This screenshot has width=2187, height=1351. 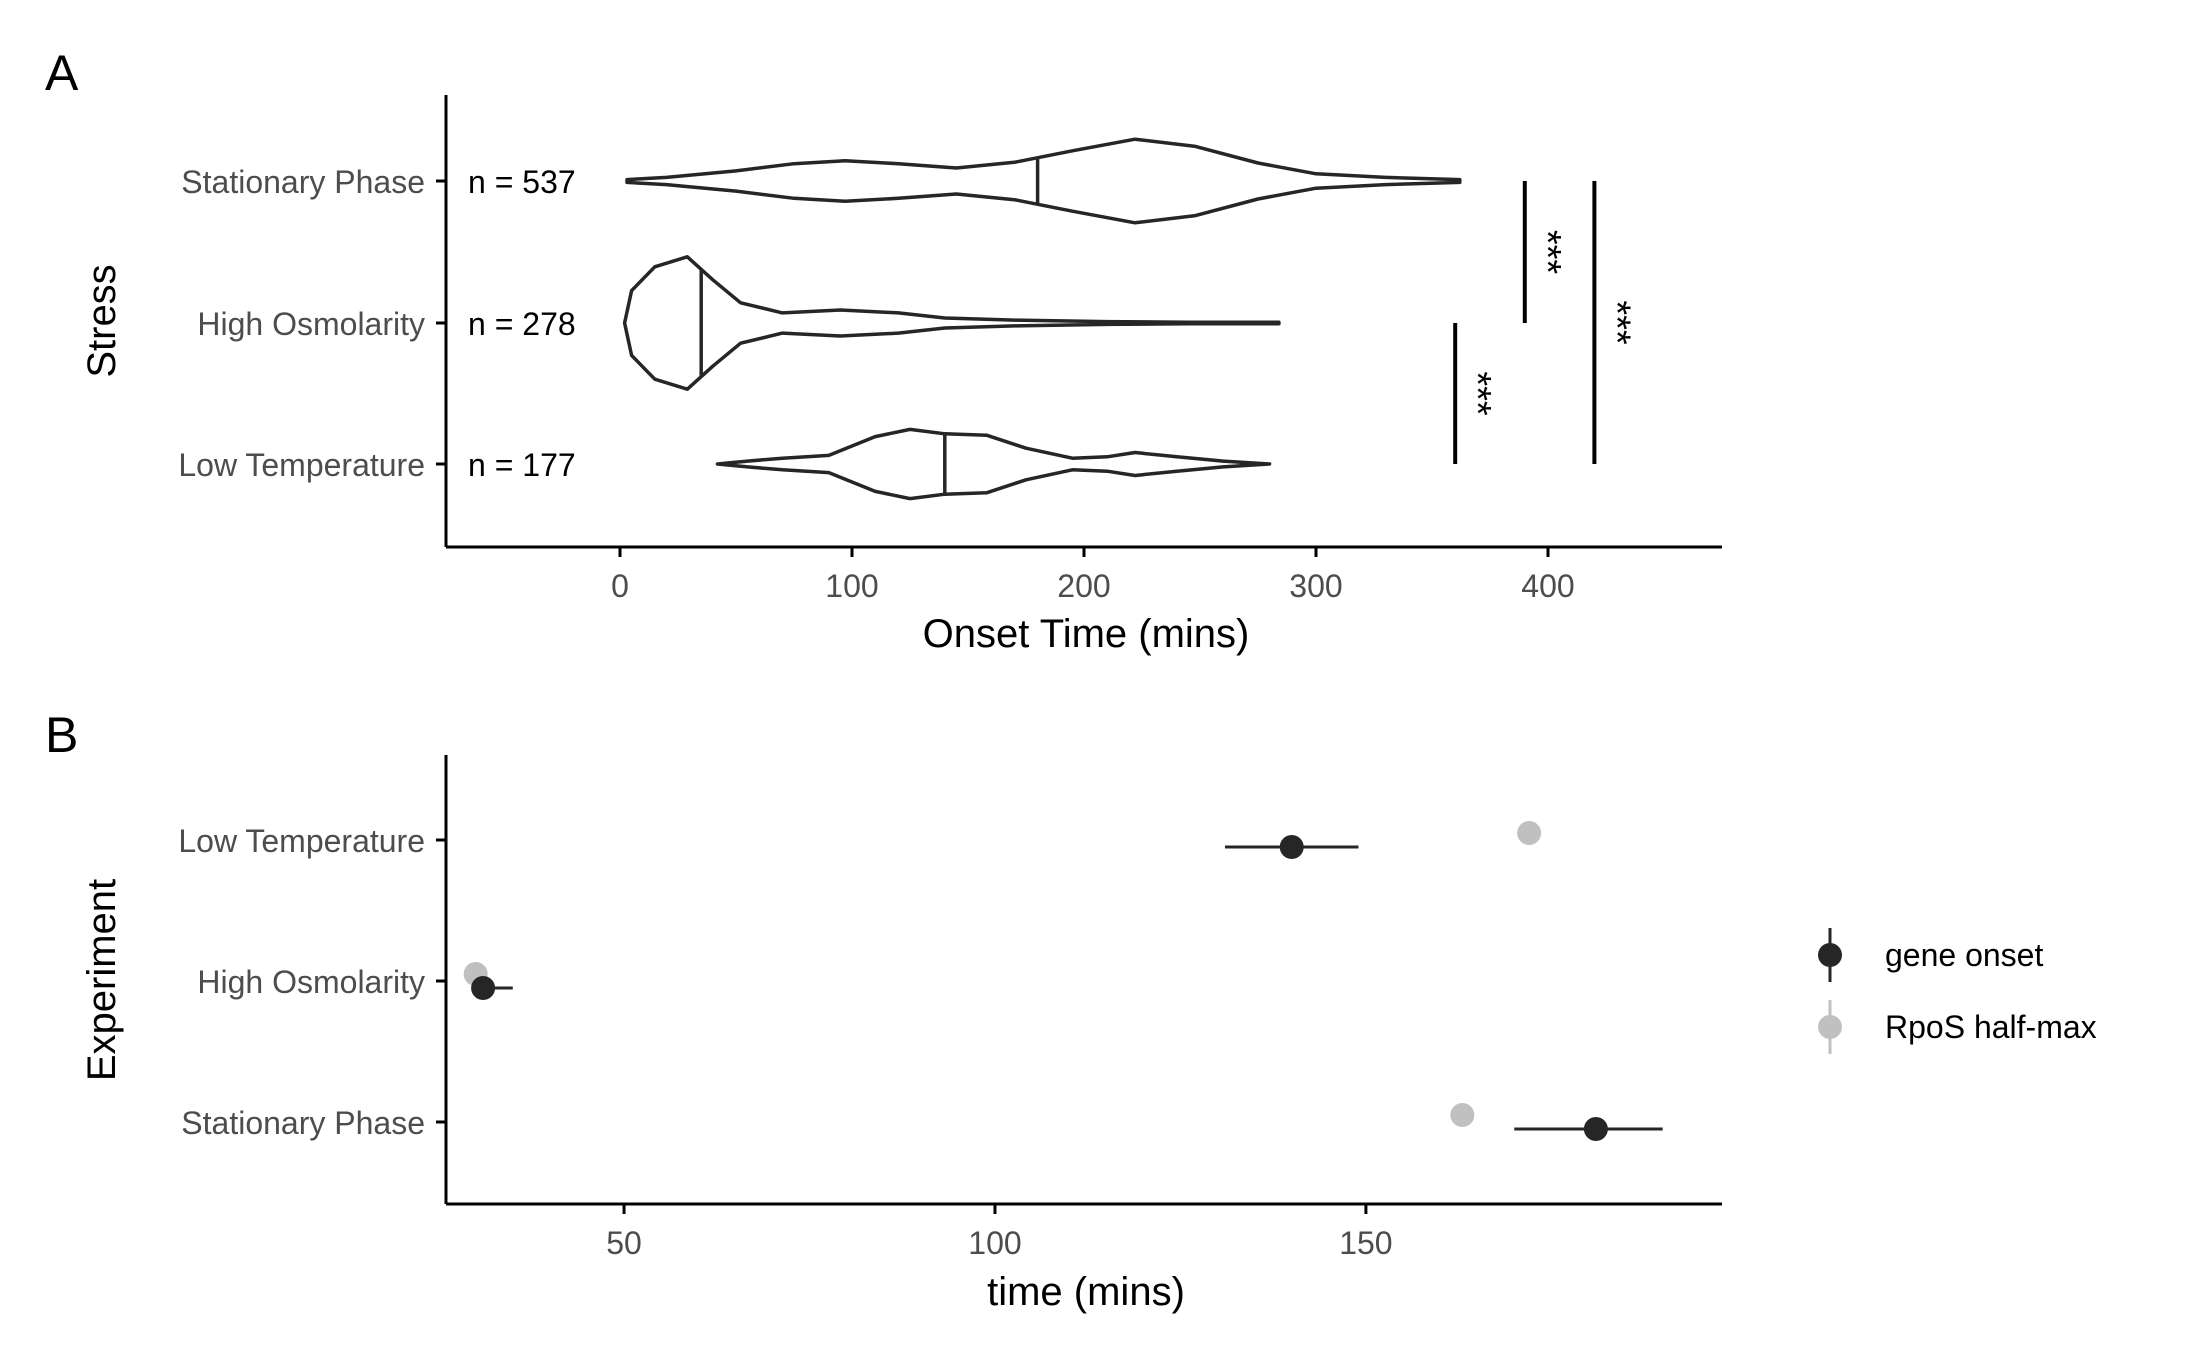 What do you see at coordinates (522, 182) in the screenshot?
I see `n-label: n = 537` at bounding box center [522, 182].